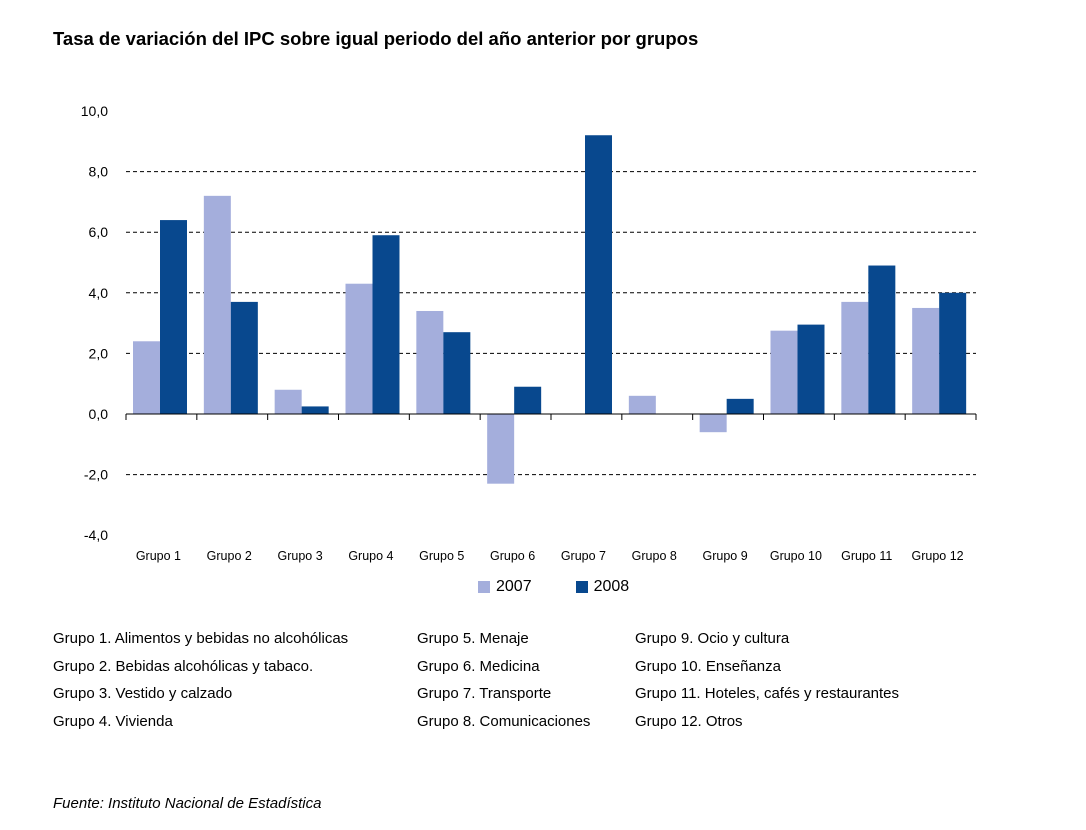 The width and height of the screenshot is (1086, 830). What do you see at coordinates (689, 721) in the screenshot?
I see `note-item: Grupo 12. Otros` at bounding box center [689, 721].